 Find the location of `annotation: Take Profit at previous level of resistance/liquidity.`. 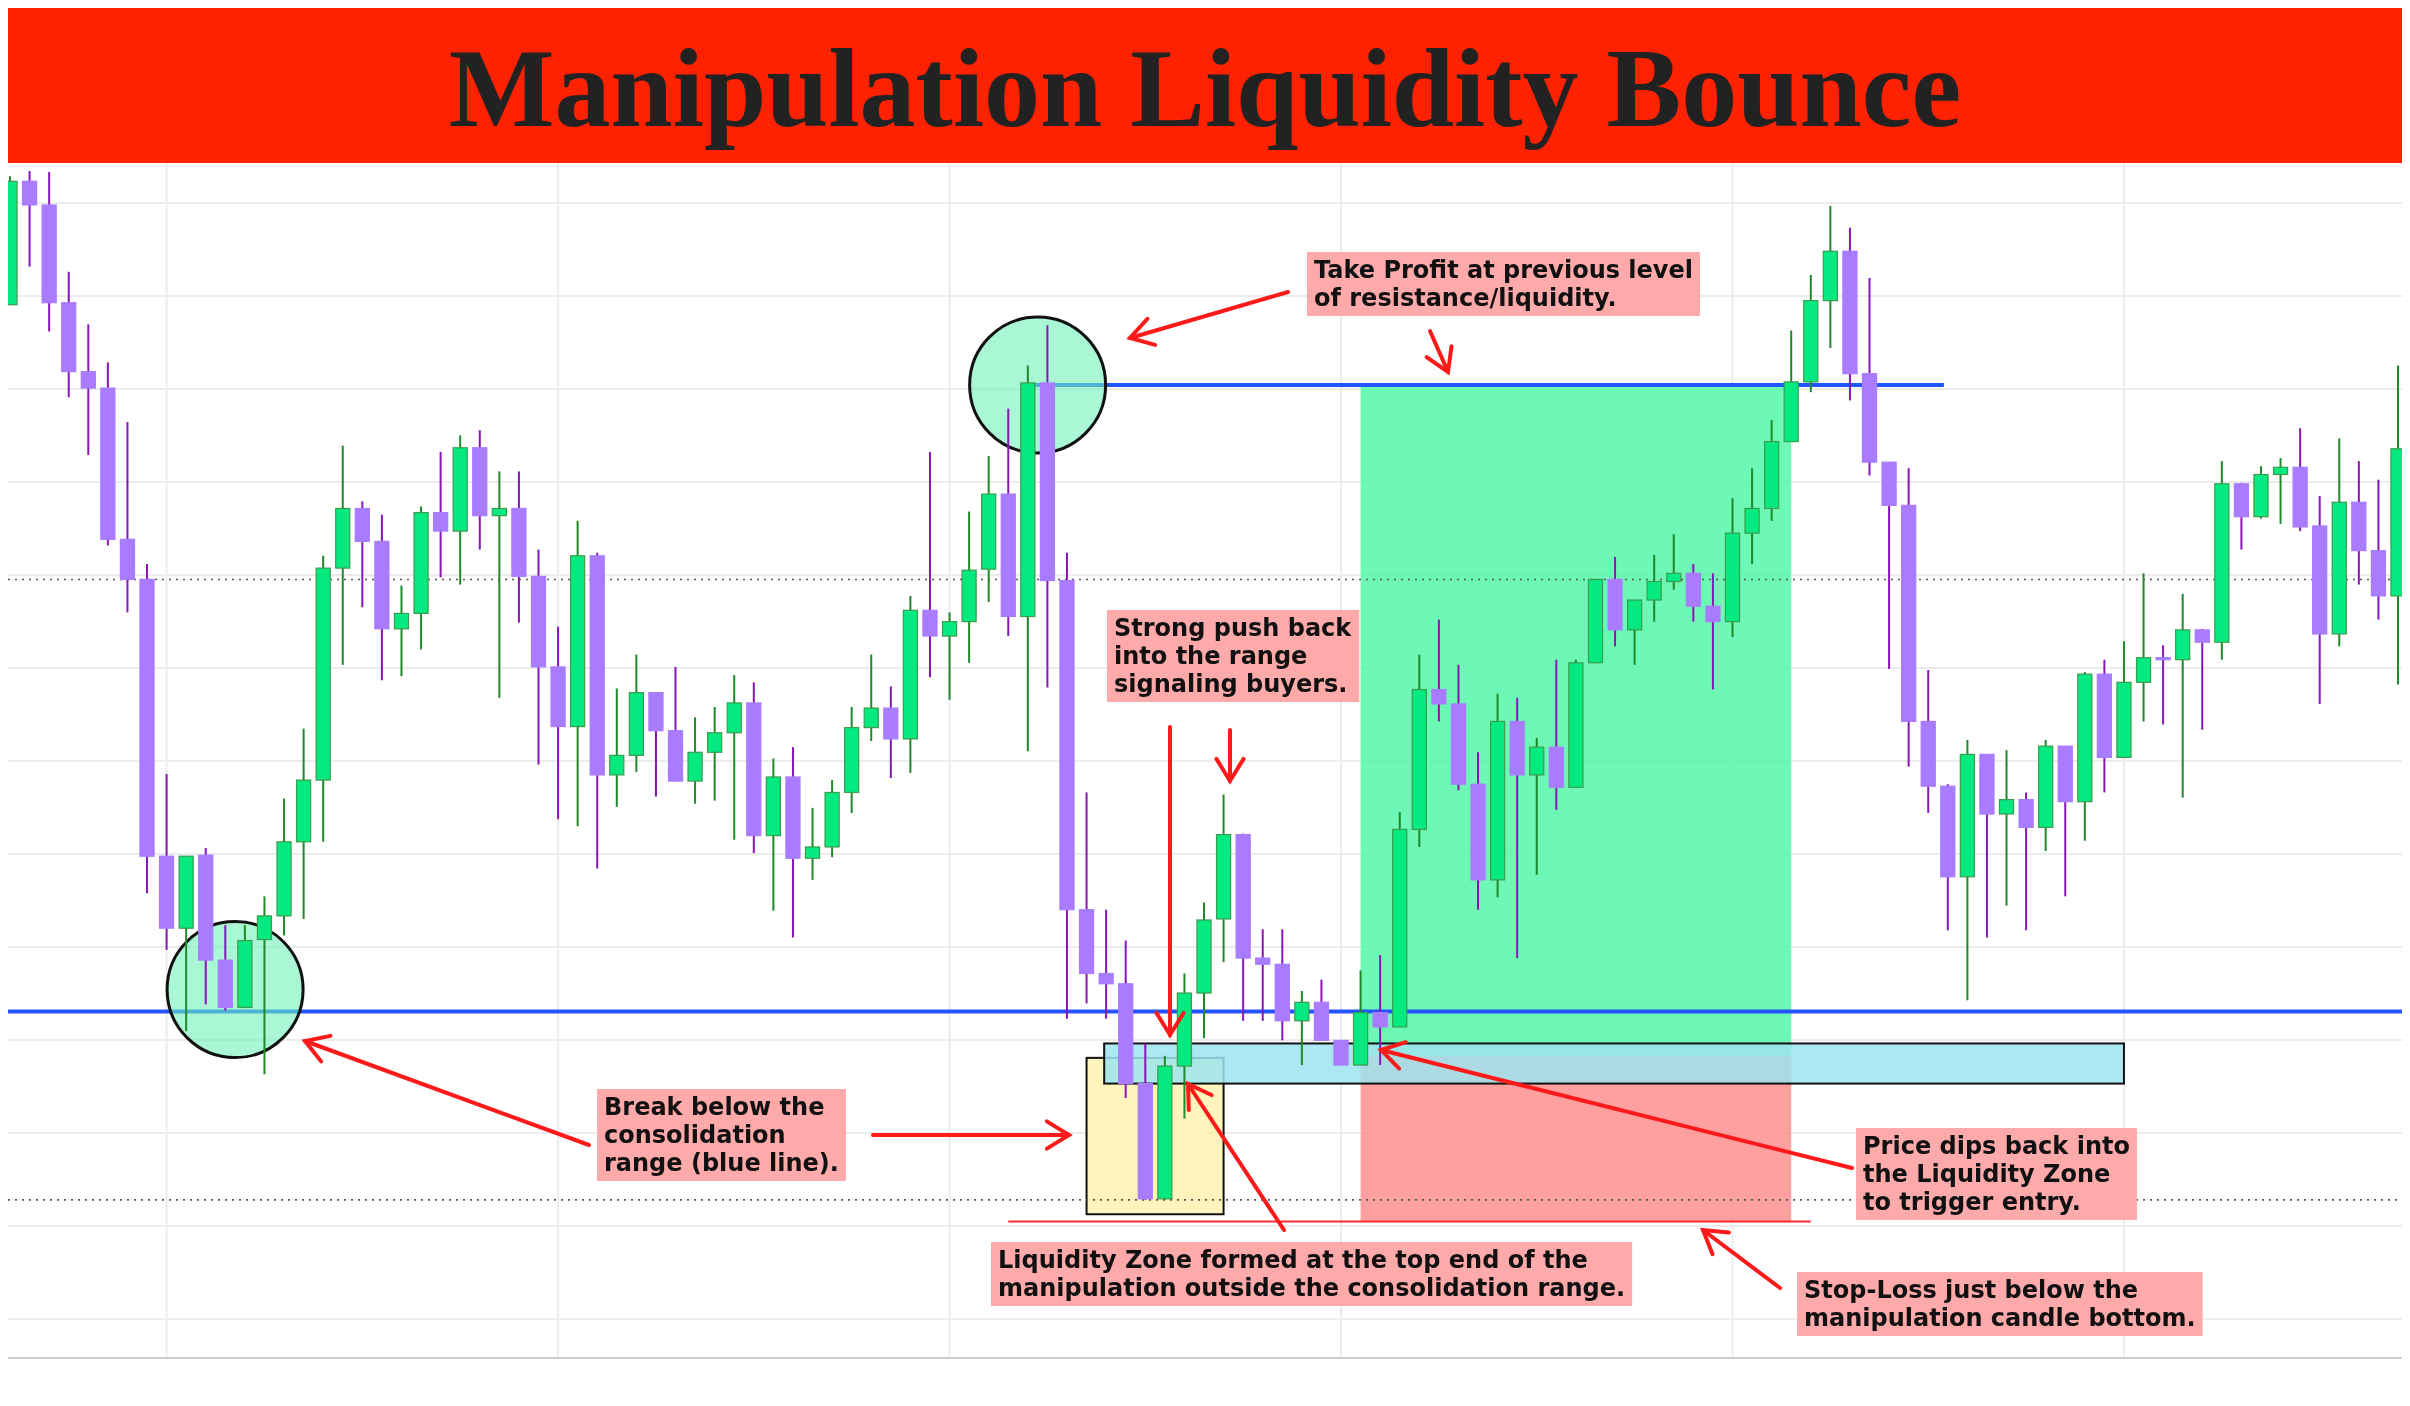

annotation: Take Profit at previous level of resistance/liquidity. is located at coordinates (1504, 284).